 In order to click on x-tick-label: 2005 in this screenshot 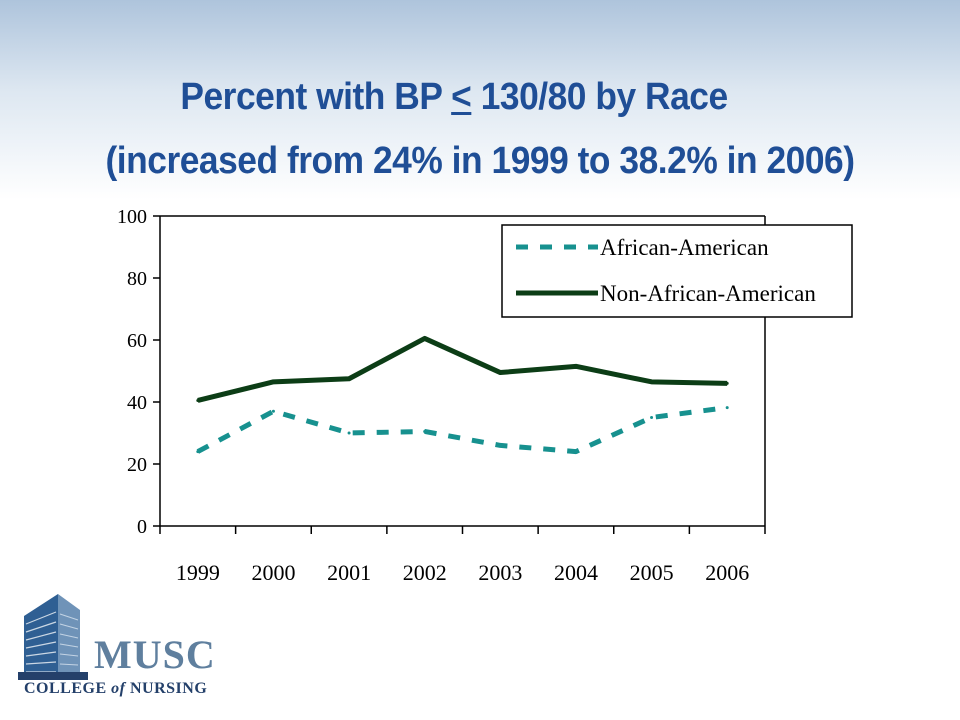, I will do `click(652, 572)`.